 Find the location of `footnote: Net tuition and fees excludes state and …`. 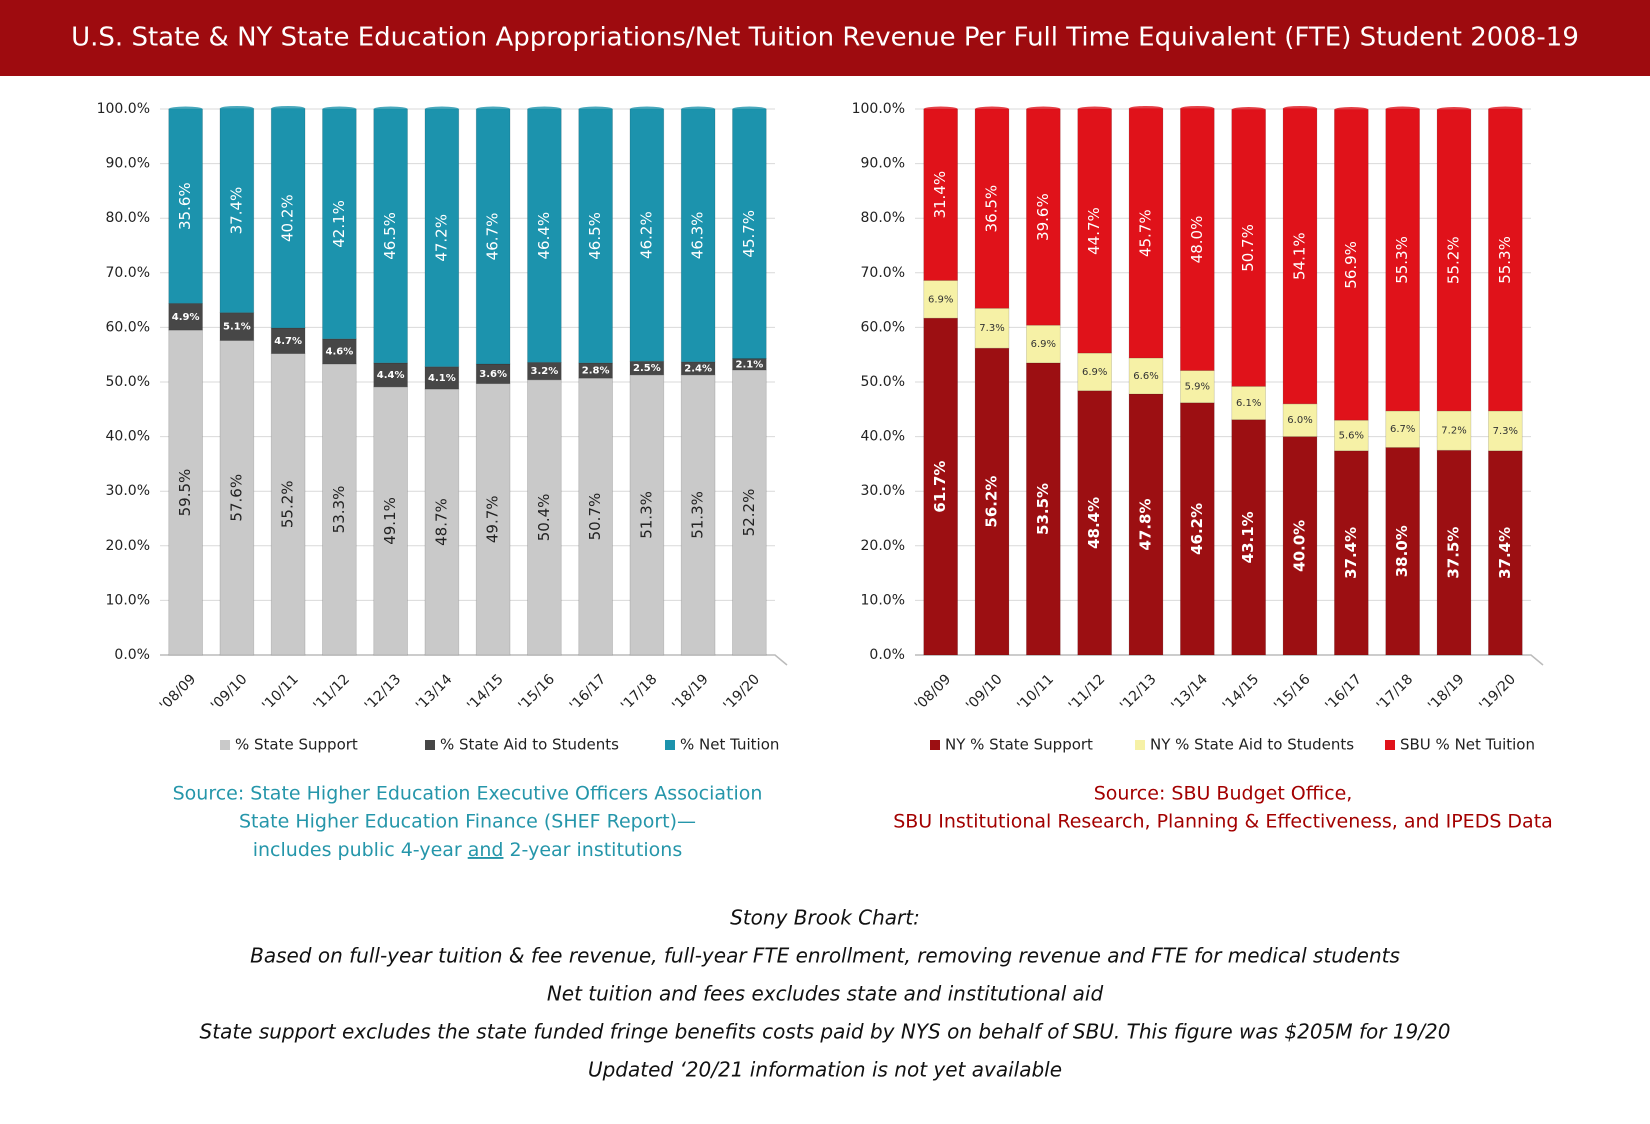

footnote: Net tuition and fees excludes state and … is located at coordinates (825, 994).